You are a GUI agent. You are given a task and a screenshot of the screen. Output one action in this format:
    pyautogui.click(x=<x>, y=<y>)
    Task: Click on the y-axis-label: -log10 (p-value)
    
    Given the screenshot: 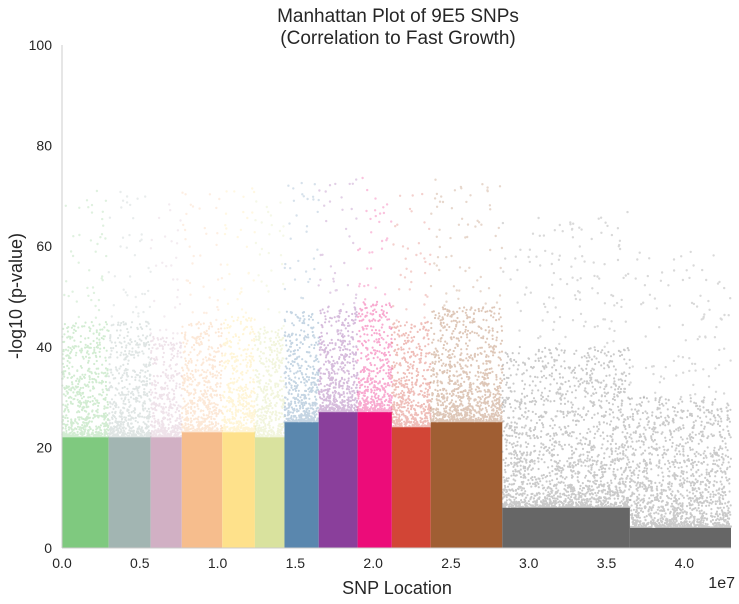 What is the action you would take?
    pyautogui.click(x=16, y=296)
    